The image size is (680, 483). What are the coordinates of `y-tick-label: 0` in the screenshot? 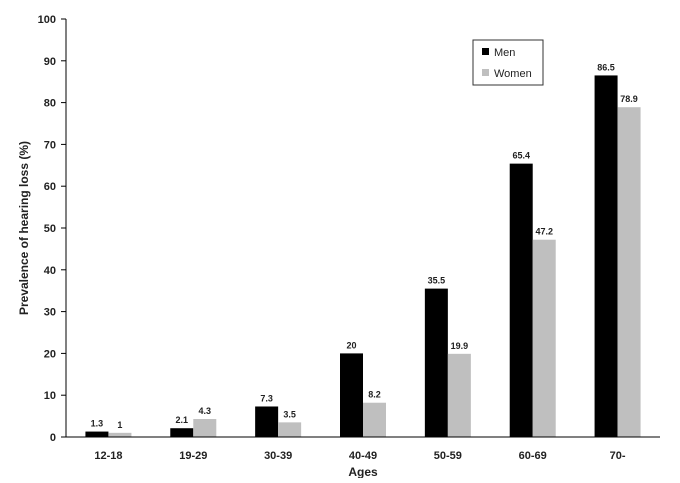 It's located at (53, 438).